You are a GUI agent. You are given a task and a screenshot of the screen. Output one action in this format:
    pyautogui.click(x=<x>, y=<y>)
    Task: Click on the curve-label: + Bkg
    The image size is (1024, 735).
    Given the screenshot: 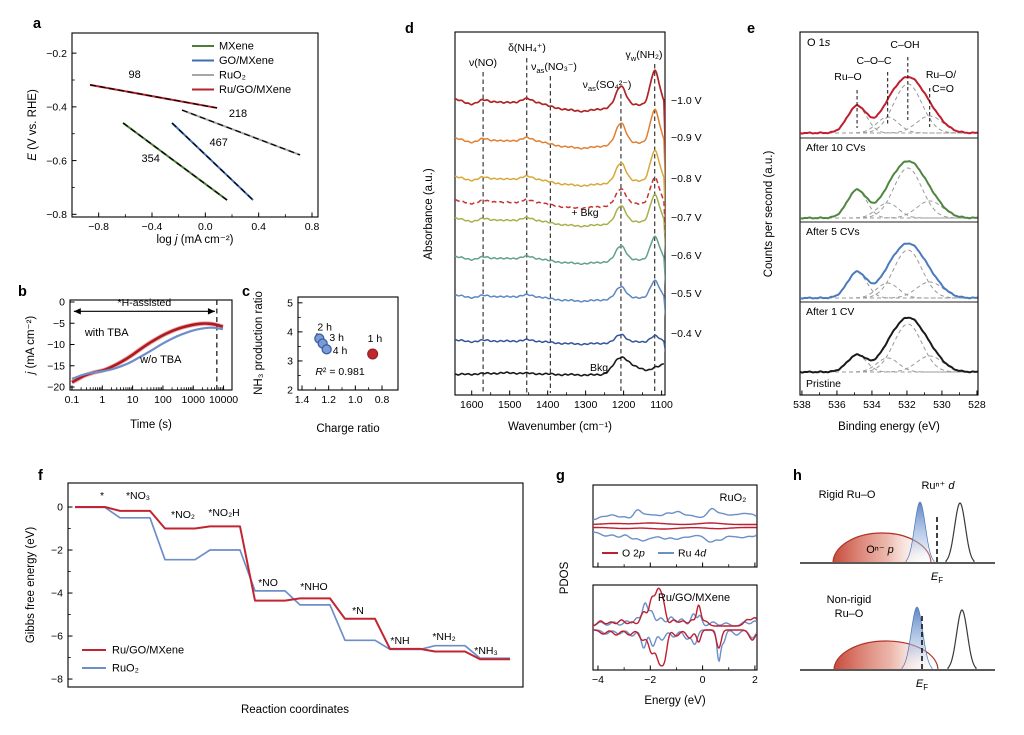 What is the action you would take?
    pyautogui.click(x=584, y=213)
    